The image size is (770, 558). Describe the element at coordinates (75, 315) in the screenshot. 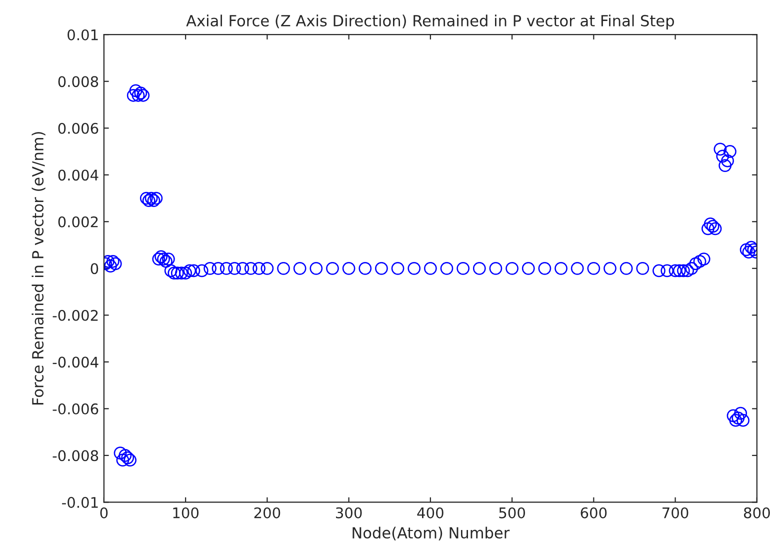

I see `y-tick-label: -0.002` at that location.